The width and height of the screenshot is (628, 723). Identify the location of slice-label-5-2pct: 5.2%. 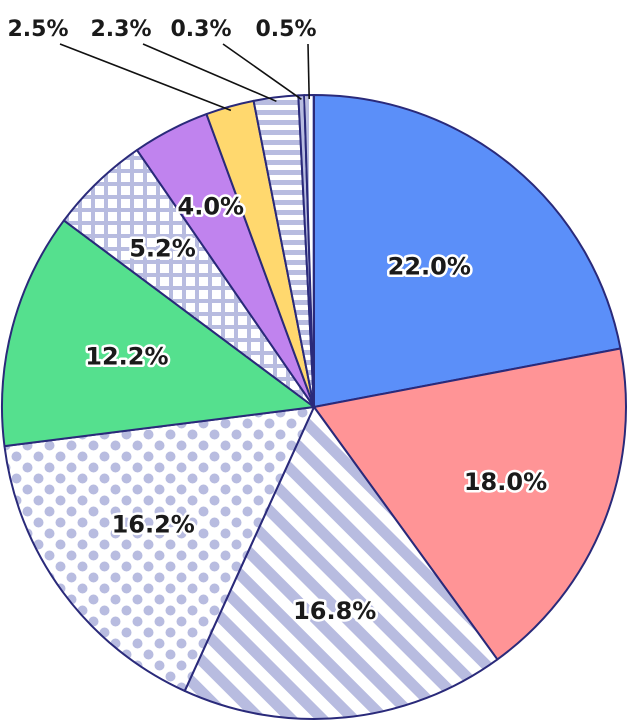
(162, 249).